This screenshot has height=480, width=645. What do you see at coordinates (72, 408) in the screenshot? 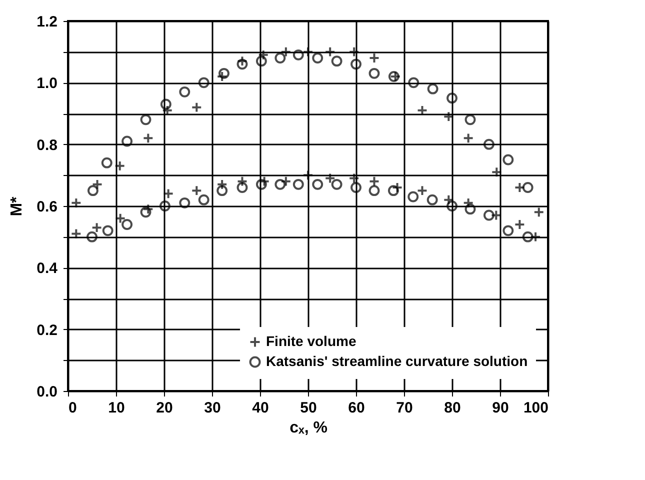
I see `x-tick-label: 0` at bounding box center [72, 408].